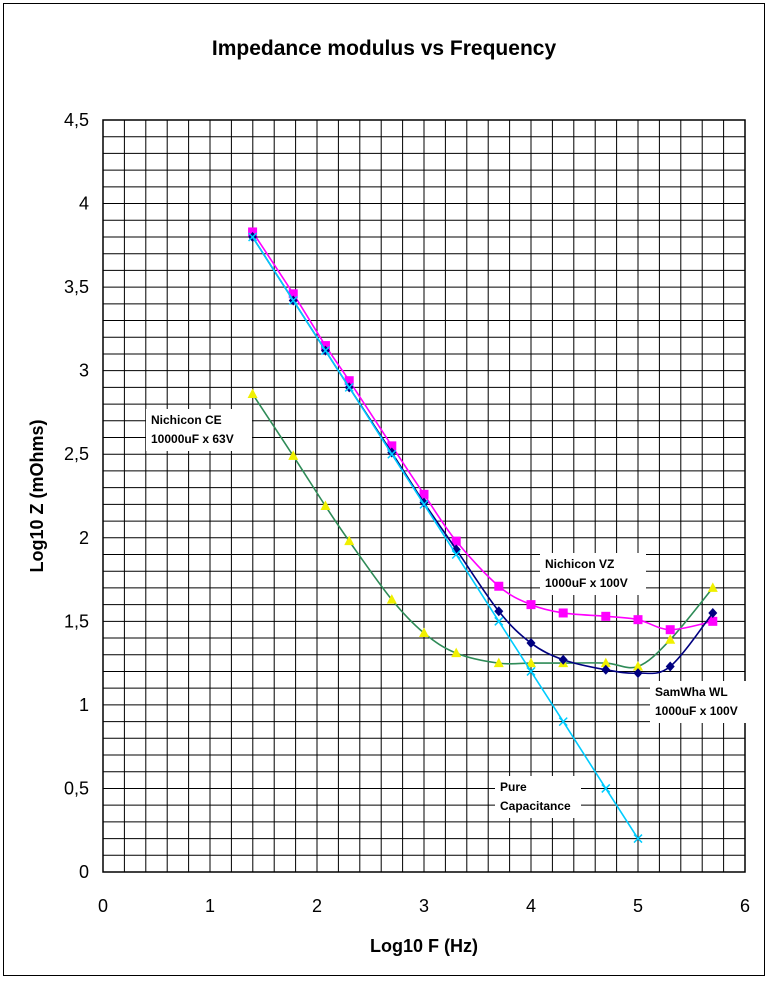 Image resolution: width=771 pixels, height=982 pixels. What do you see at coordinates (76, 120) in the screenshot?
I see `y-tick-label: 4,5` at bounding box center [76, 120].